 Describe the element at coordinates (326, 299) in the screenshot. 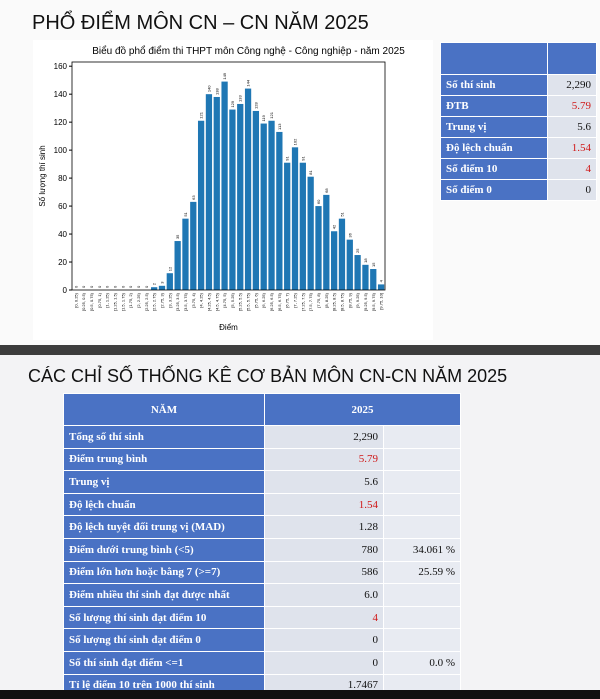

I see `x-tick-label: [8, 8.25)` at that location.